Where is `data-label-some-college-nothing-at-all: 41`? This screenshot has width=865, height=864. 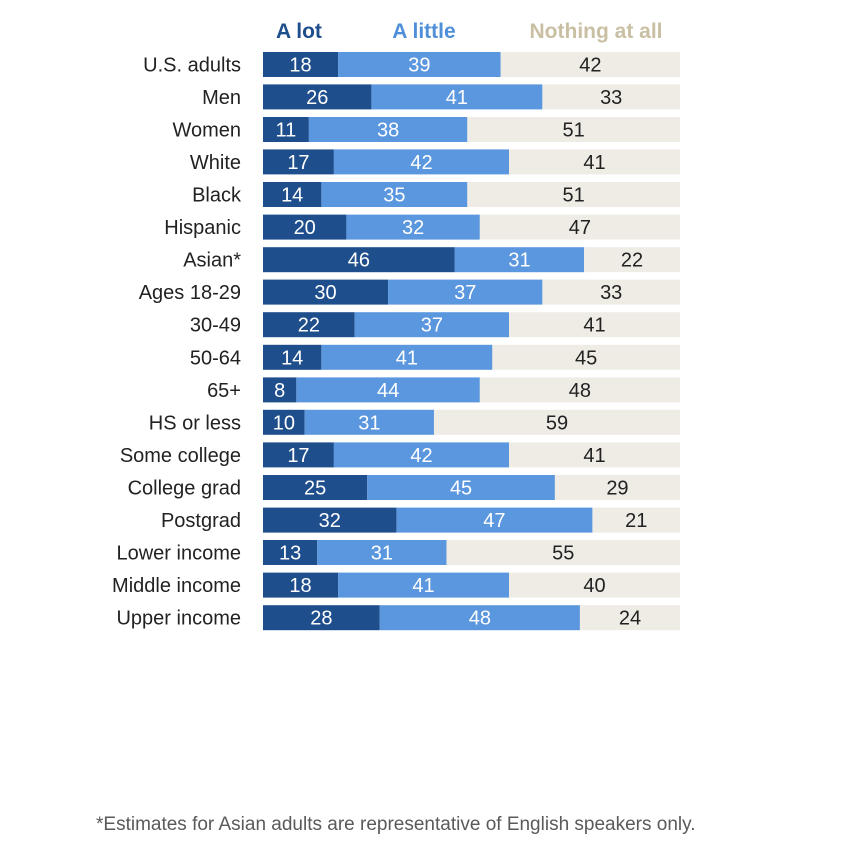 data-label-some-college-nothing-at-all: 41 is located at coordinates (594, 456).